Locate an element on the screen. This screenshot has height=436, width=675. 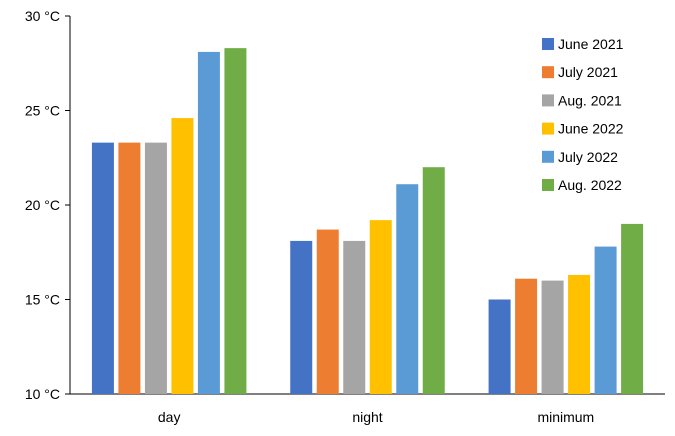
category-labels: day night minimum is located at coordinates (376, 417).